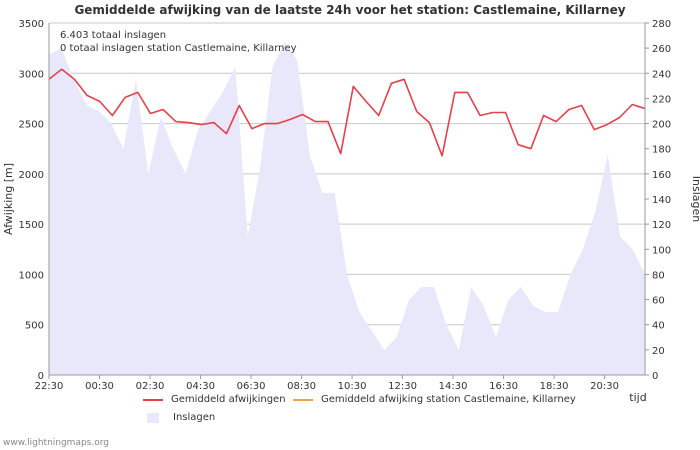  I want to click on y2-axis-label: Inslagen, so click(695, 199).